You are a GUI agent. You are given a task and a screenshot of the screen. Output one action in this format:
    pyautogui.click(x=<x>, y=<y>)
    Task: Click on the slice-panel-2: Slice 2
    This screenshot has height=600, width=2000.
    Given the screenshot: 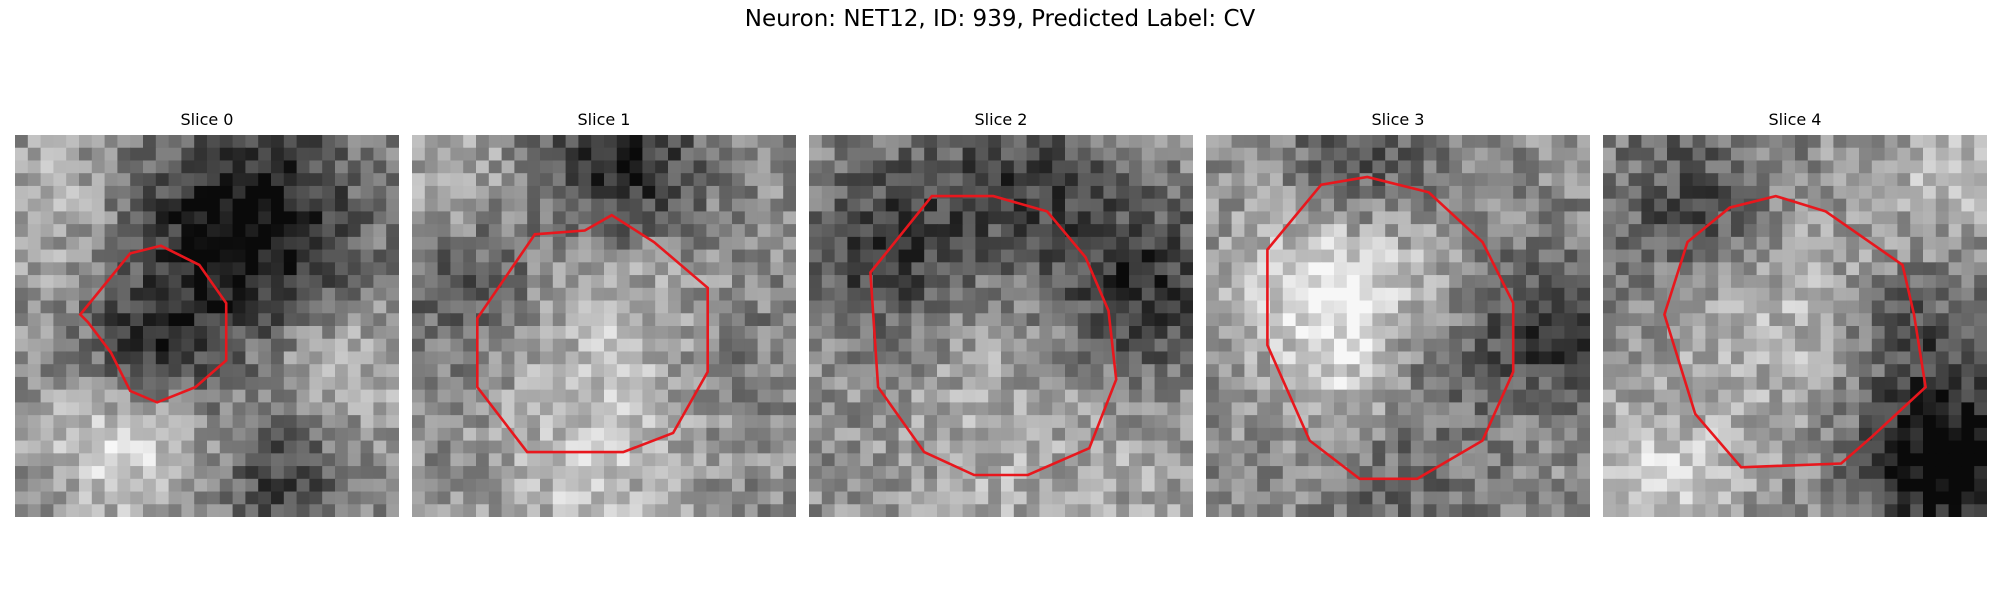 What is the action you would take?
    pyautogui.click(x=1001, y=313)
    